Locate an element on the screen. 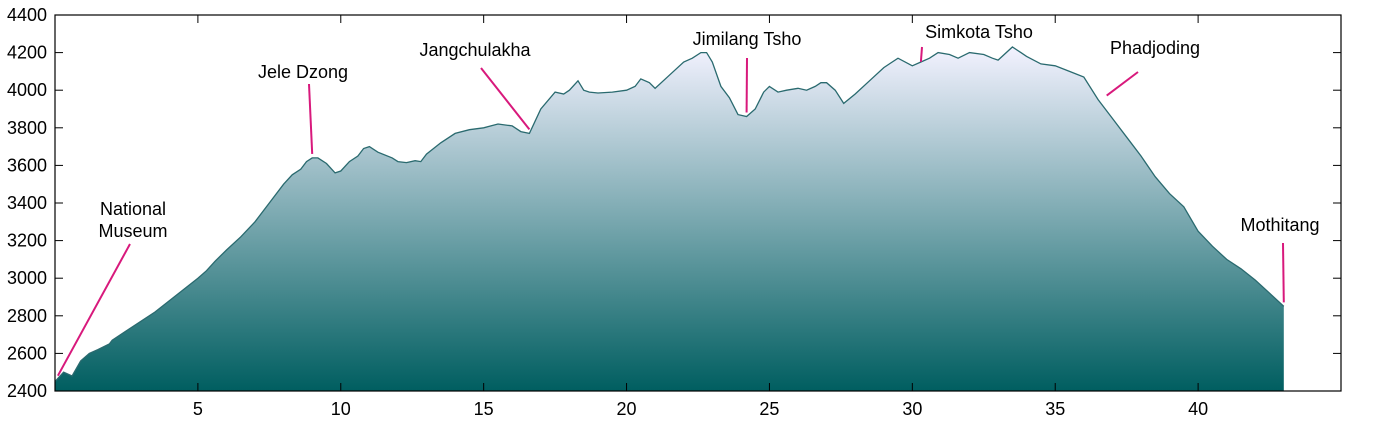 Image resolution: width=1400 pixels, height=427 pixels. y-tick-label: 3800 is located at coordinates (27, 128).